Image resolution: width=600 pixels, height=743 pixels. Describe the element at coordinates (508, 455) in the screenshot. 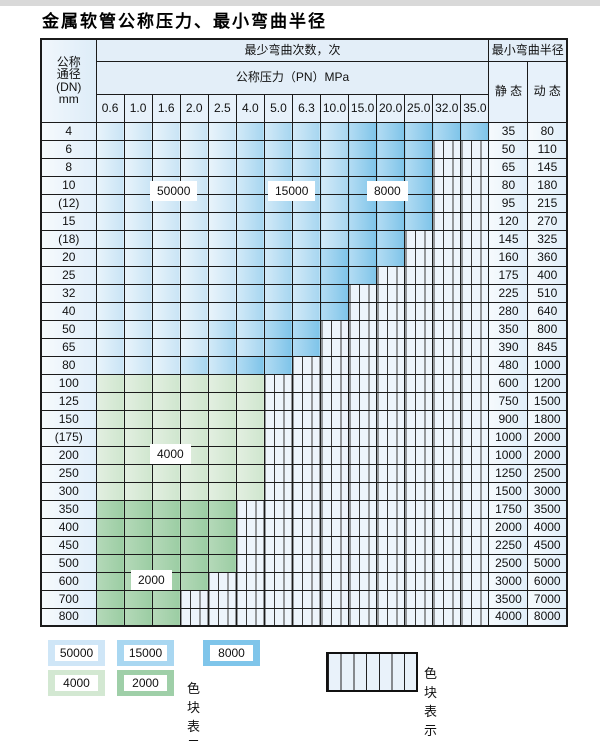

I see `static-radius-cell: 1000` at that location.